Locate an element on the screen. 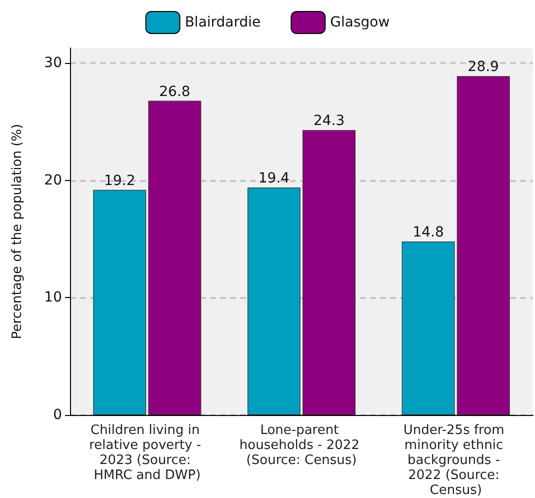 The width and height of the screenshot is (535, 498). data-label: 24.3 is located at coordinates (329, 121).